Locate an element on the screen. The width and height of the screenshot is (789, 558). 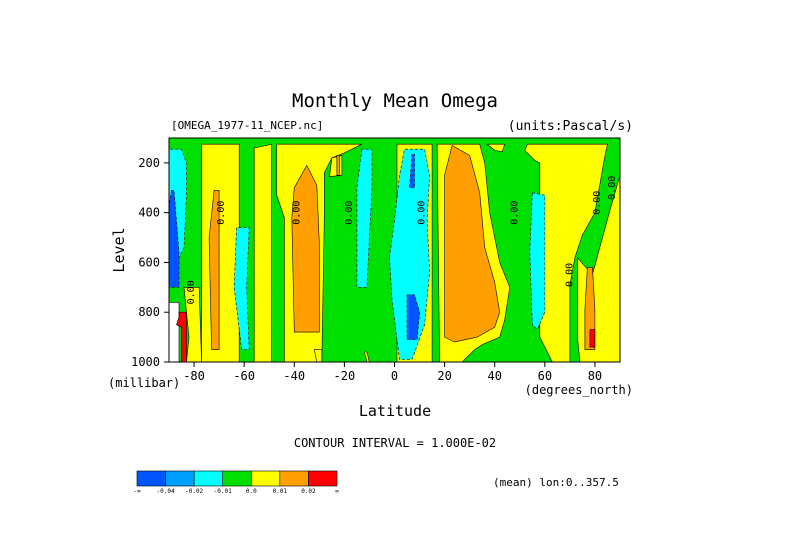
contour-label-6: 0.00 is located at coordinates (569, 275).